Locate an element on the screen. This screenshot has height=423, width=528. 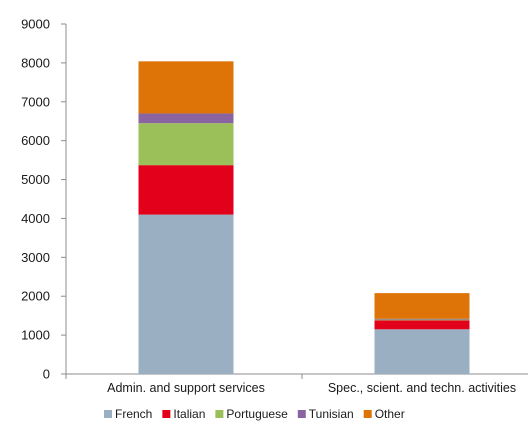
y-tick-label: 7000 is located at coordinates (35, 101).